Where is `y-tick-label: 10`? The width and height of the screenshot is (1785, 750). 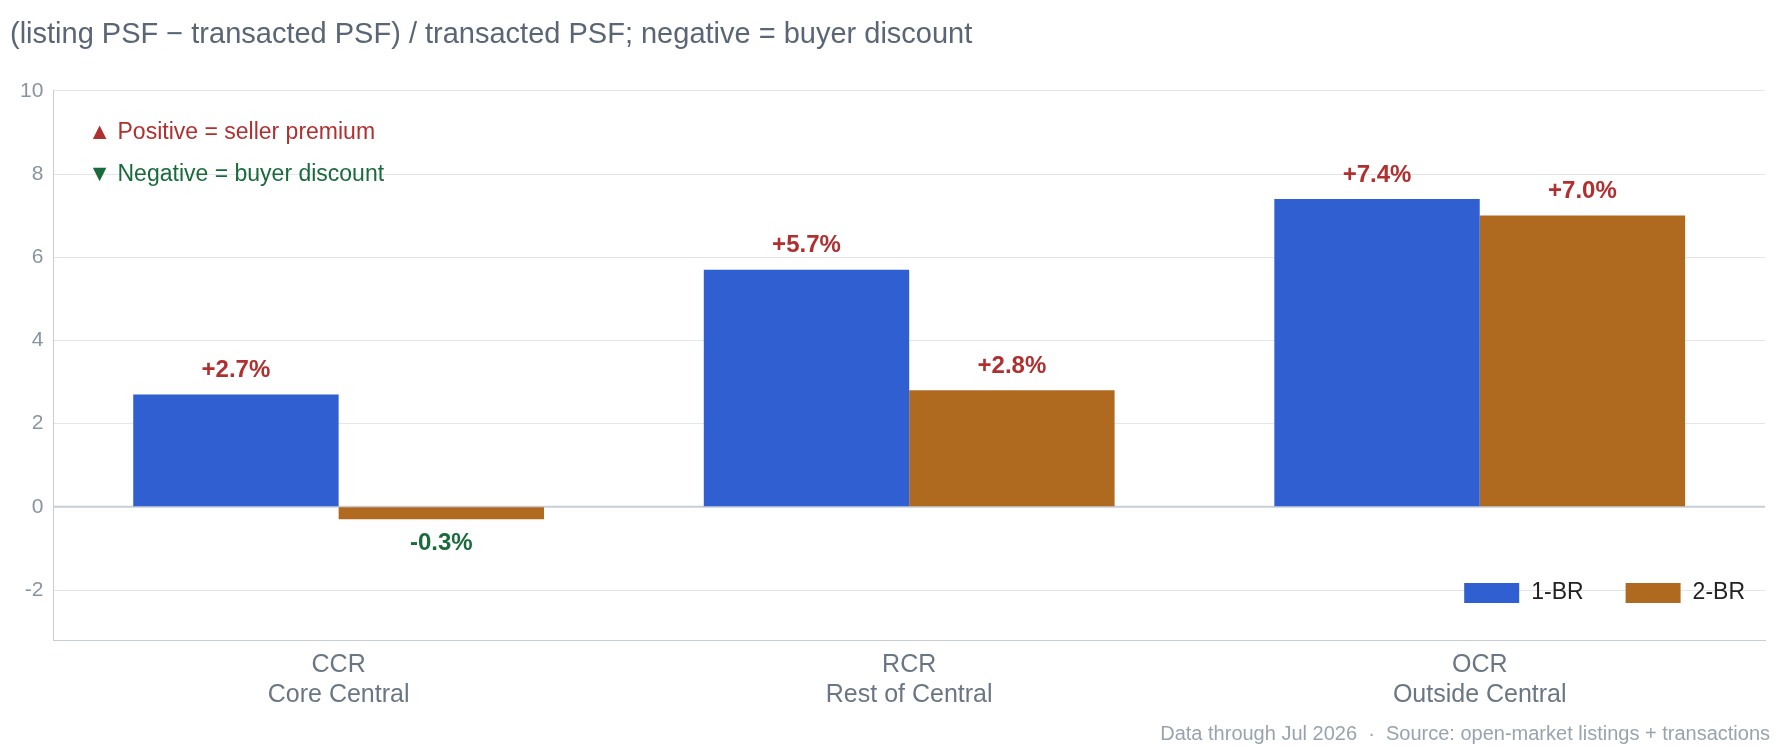 y-tick-label: 10 is located at coordinates (32, 89).